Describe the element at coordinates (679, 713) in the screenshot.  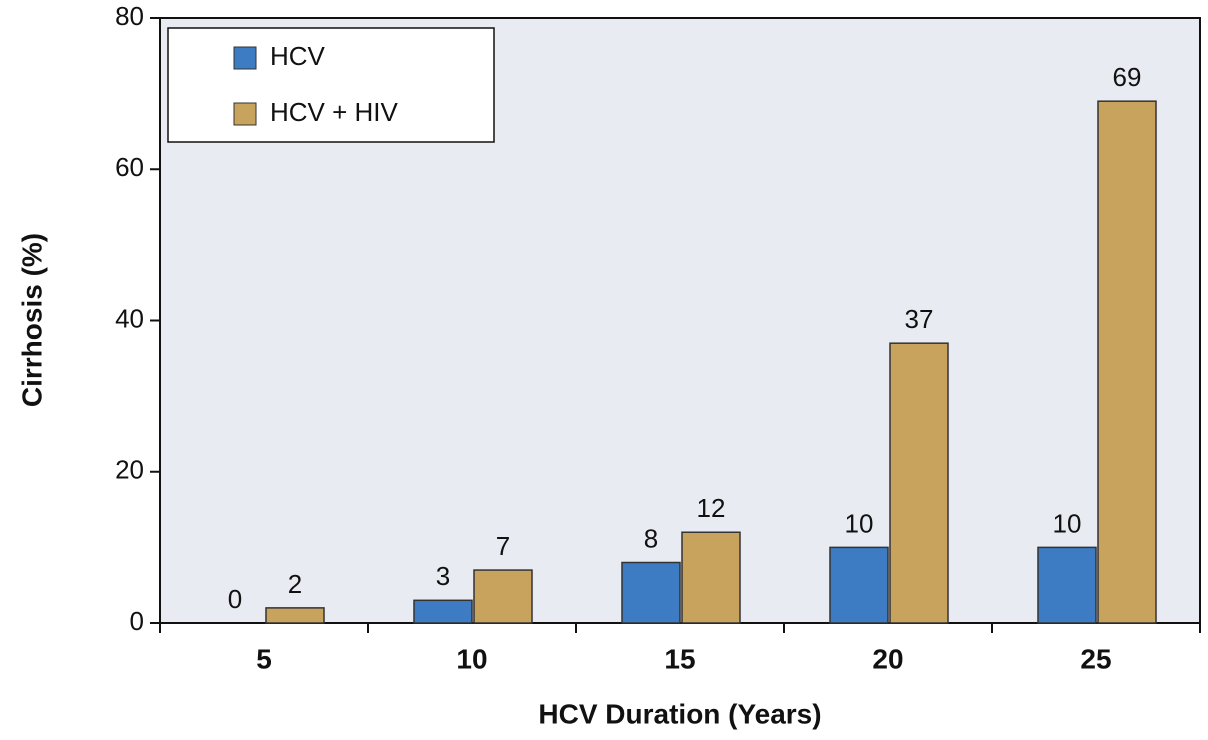
I see `x-axis-title: HCV Duration (Years)` at that location.